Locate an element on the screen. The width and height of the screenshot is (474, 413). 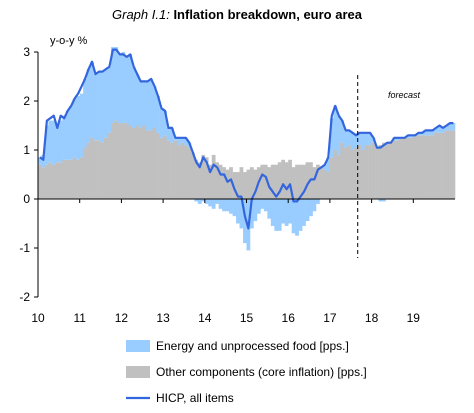
y-tick-label: 3 is located at coordinates (26, 52).